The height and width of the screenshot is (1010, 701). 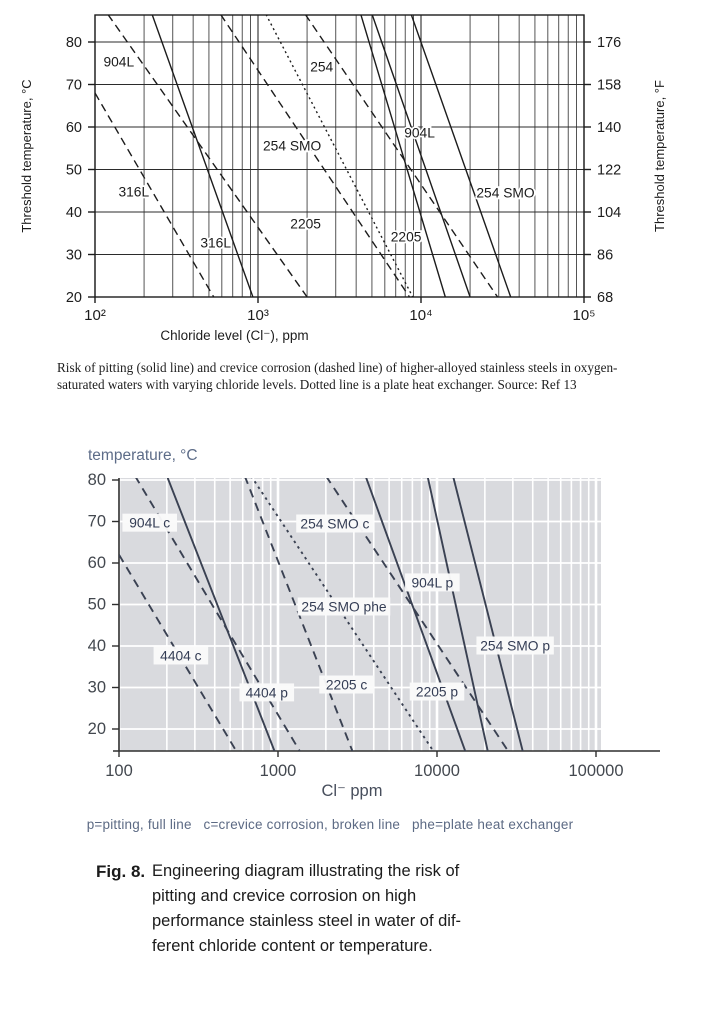 What do you see at coordinates (26, 155) in the screenshot?
I see `y-axis-title-left: Threshold temperature, °C` at bounding box center [26, 155].